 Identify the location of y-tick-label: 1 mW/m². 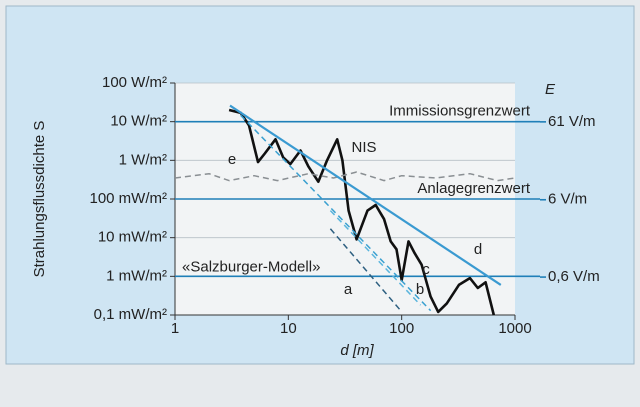
(136, 275).